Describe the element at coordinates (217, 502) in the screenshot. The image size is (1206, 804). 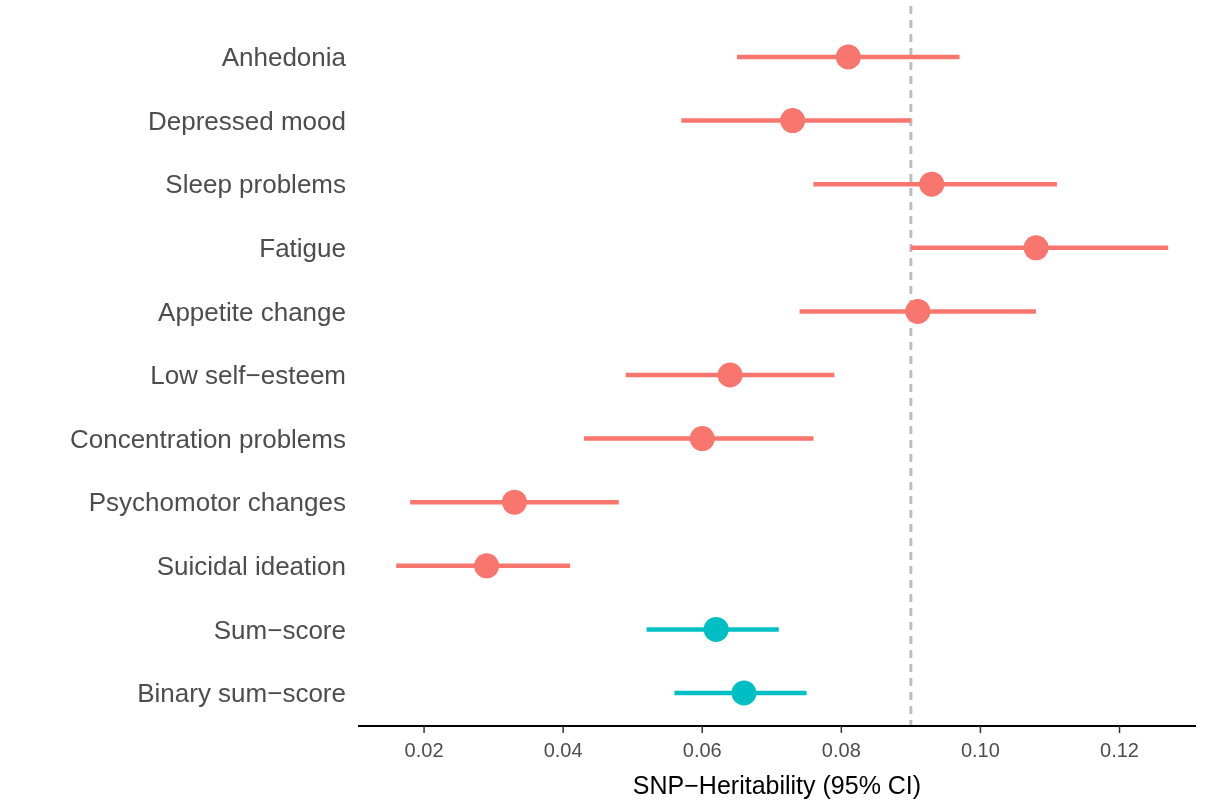
I see `y-tick-label: Psychomotor changes` at that location.